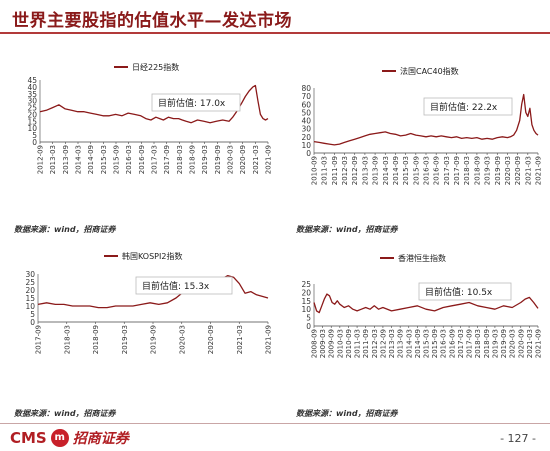 This screenshot has width=550, height=451. I want to click on y-tick-label: 60, so click(306, 104).